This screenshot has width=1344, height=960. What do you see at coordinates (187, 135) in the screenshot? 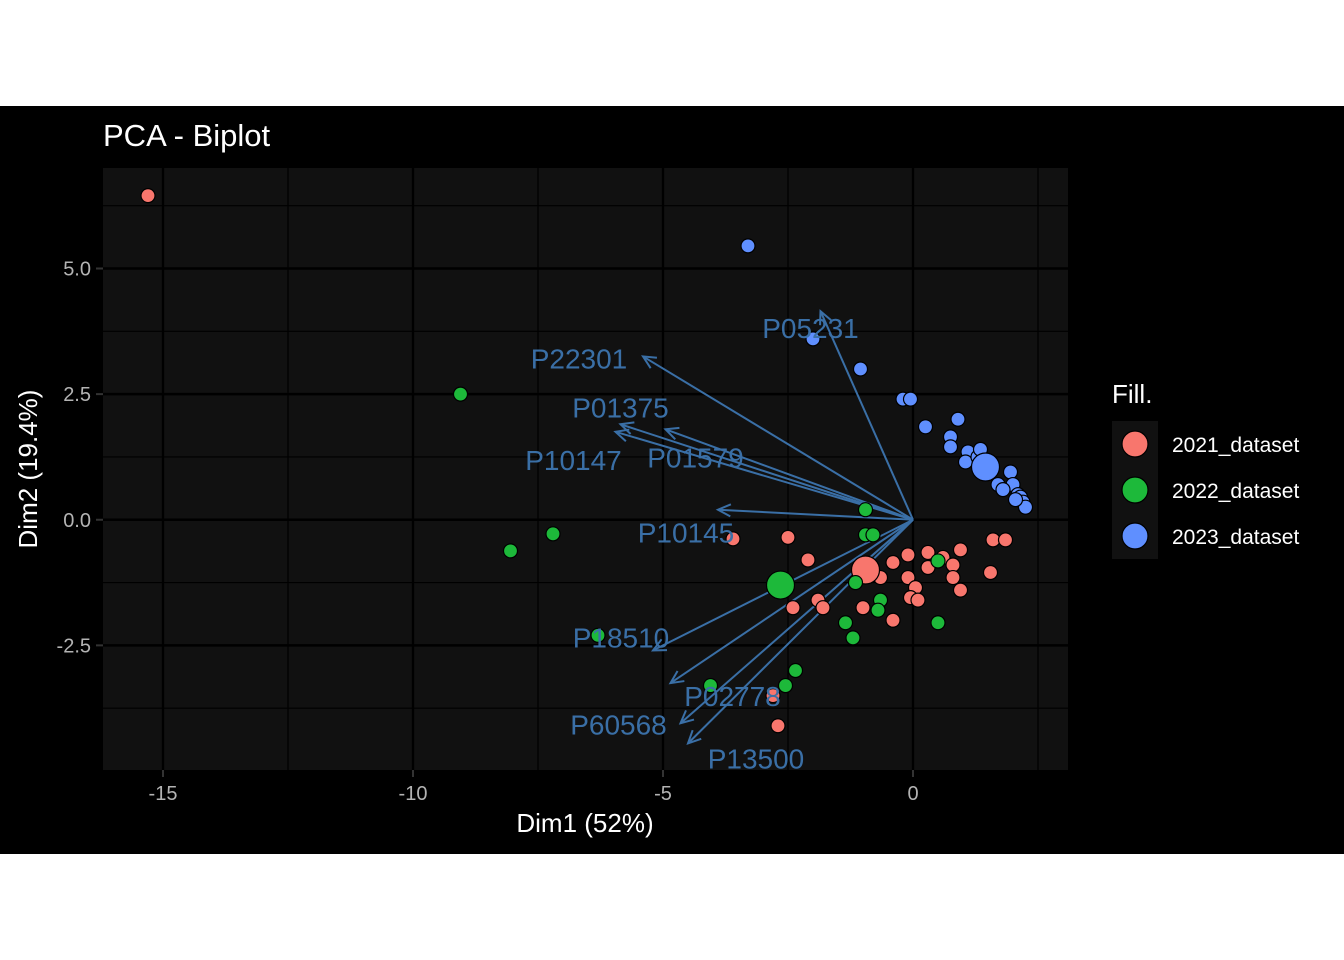
I see `chart-title: PCA - Biplot` at bounding box center [187, 135].